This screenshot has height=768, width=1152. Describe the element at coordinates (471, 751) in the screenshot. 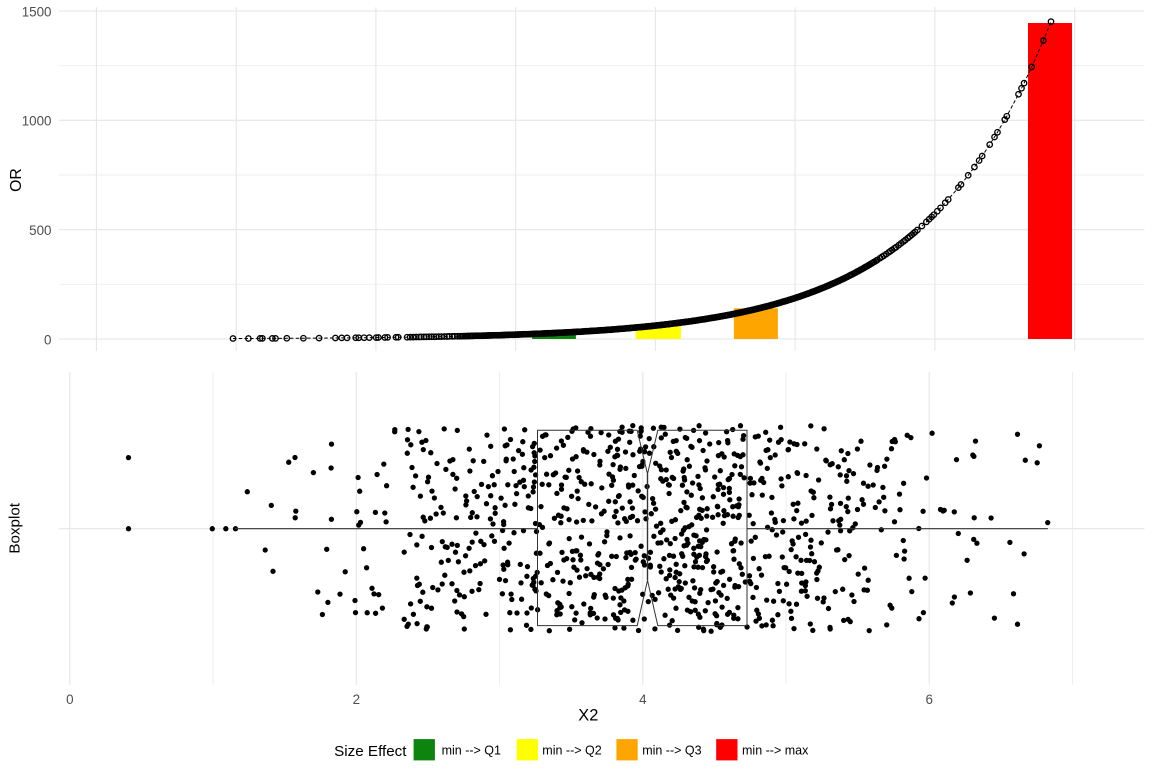

I see `svg-text: min --> Q1` at that location.